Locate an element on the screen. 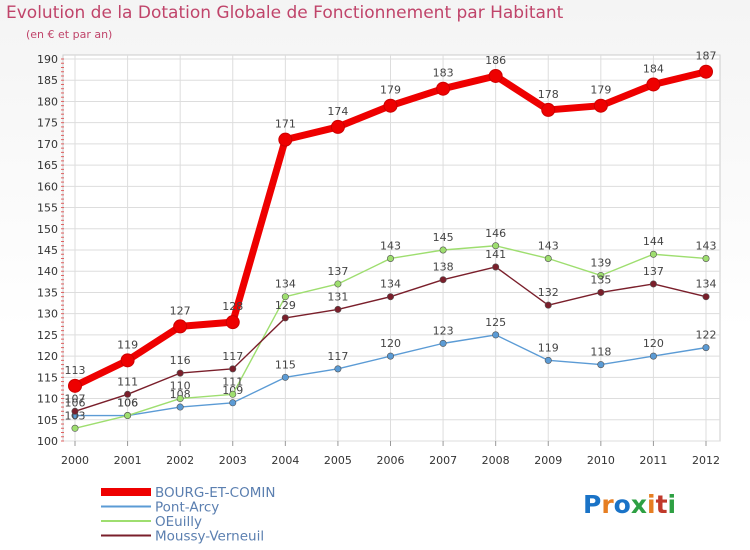 The image size is (750, 550). data-label: 123 is located at coordinates (443, 330).